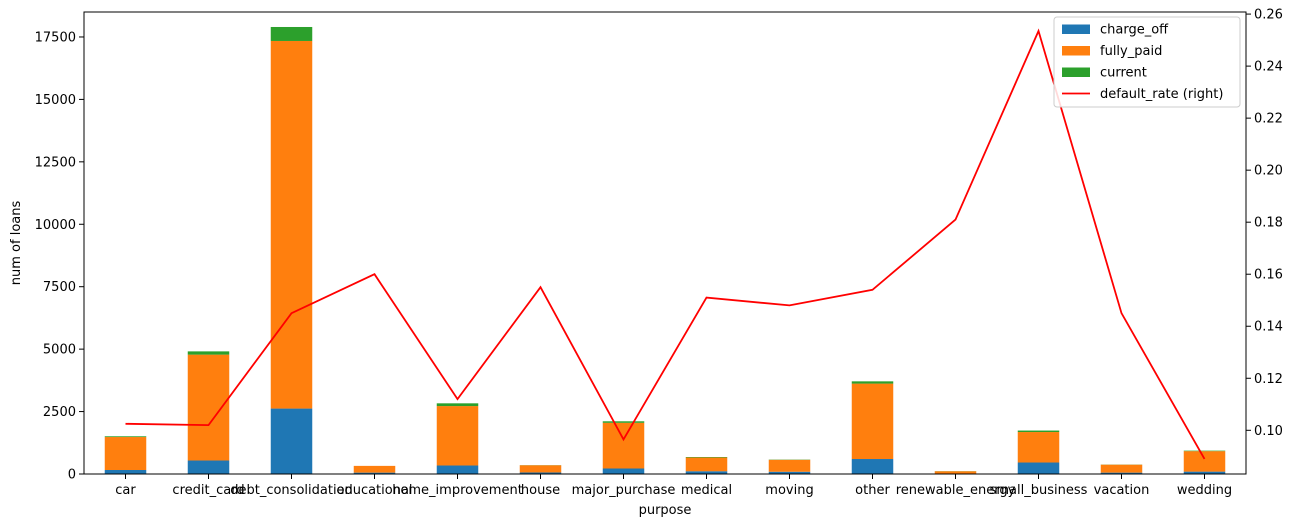 The image size is (1296, 527). What do you see at coordinates (457, 436) in the screenshot?
I see `bar-fully_paid-home_improvement` at bounding box center [457, 436].